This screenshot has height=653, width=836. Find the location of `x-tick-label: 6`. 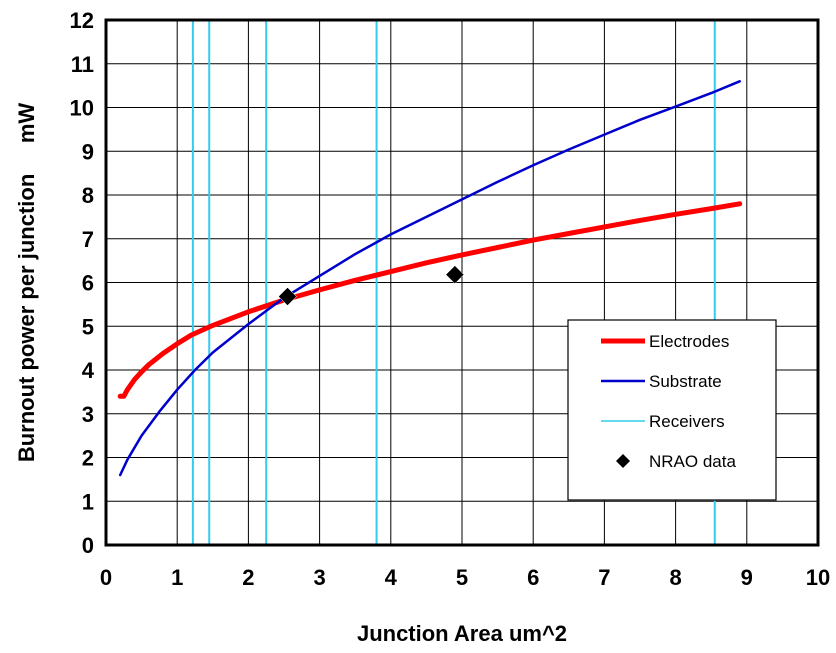

x-tick-label: 6 is located at coordinates (533, 577).